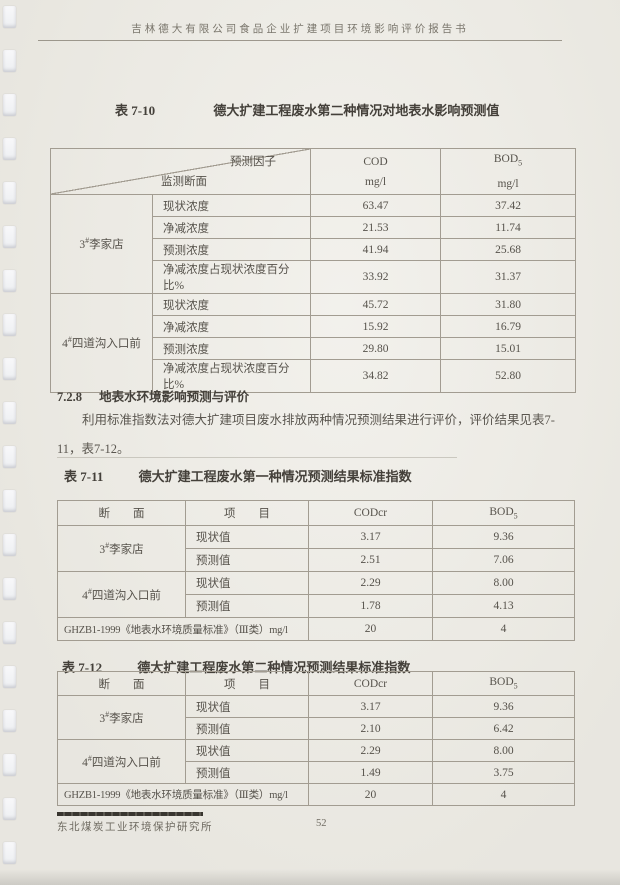 This screenshot has height=885, width=620. I want to click on section-title: 地表水环境影响预测与评价, so click(174, 397).